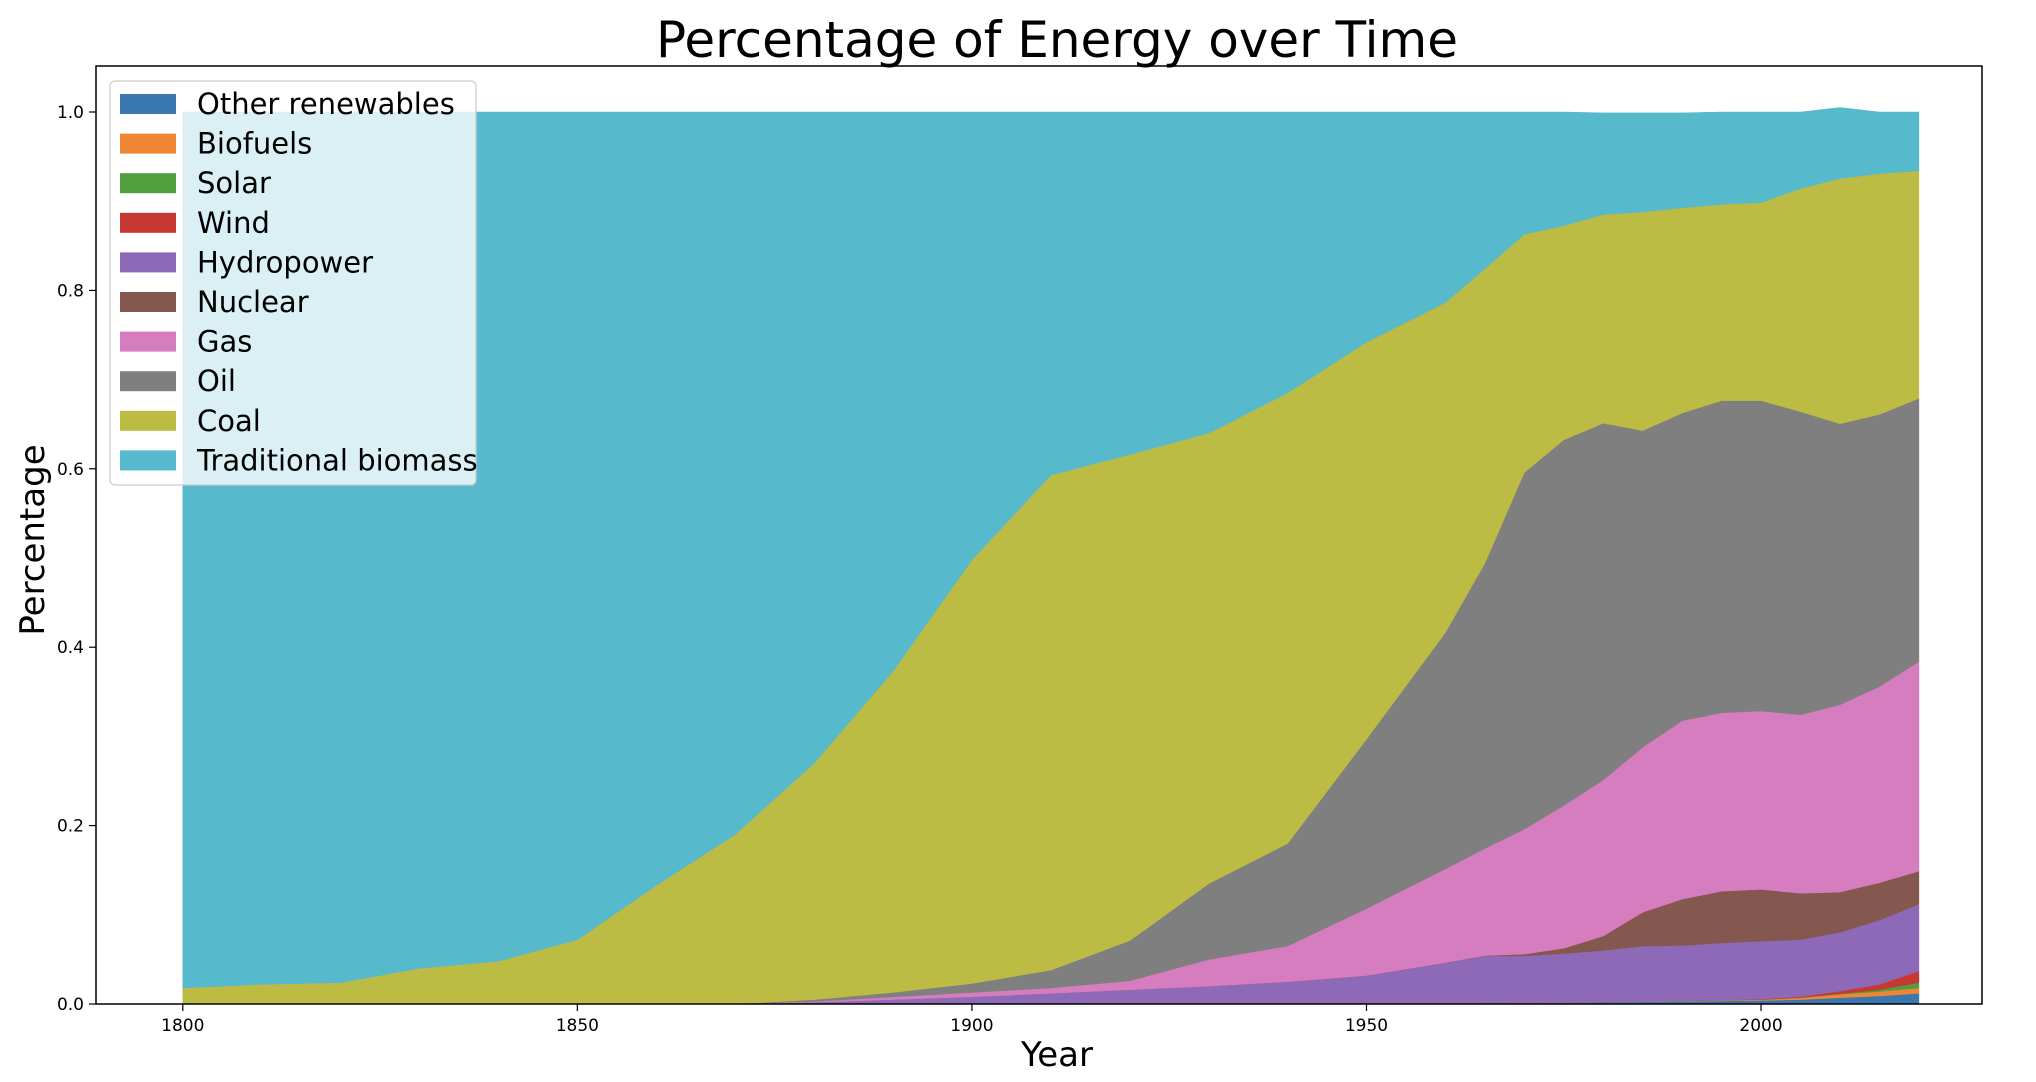 This screenshot has width=2036, height=1082. I want to click on x-tick-label: 1900, so click(971, 1026).